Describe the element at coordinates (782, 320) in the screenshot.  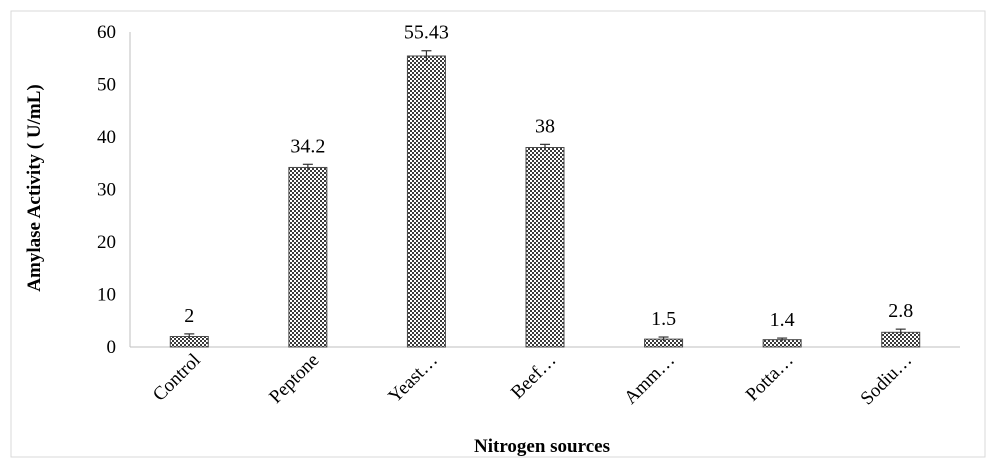
I see `data-label: 1.4` at that location.